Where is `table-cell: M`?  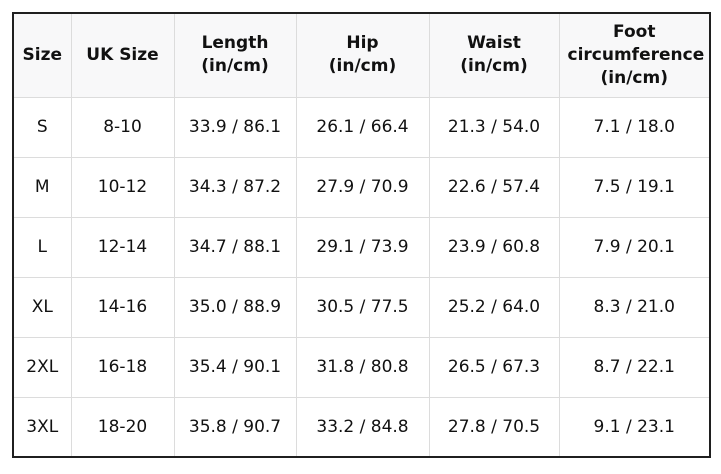 table-cell: M is located at coordinates (42, 187).